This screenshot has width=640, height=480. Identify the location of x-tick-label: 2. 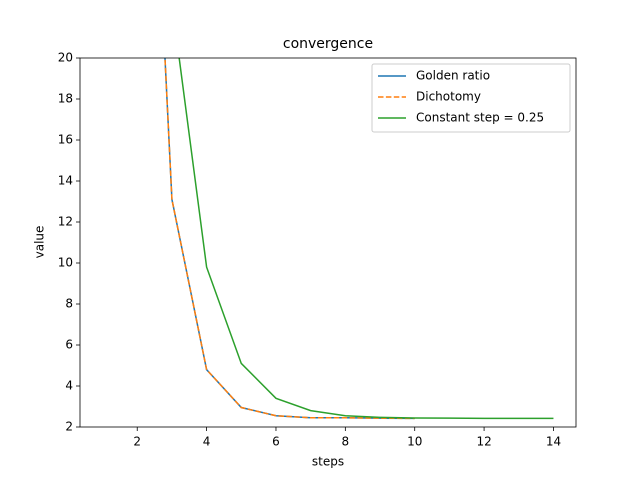
(137, 442).